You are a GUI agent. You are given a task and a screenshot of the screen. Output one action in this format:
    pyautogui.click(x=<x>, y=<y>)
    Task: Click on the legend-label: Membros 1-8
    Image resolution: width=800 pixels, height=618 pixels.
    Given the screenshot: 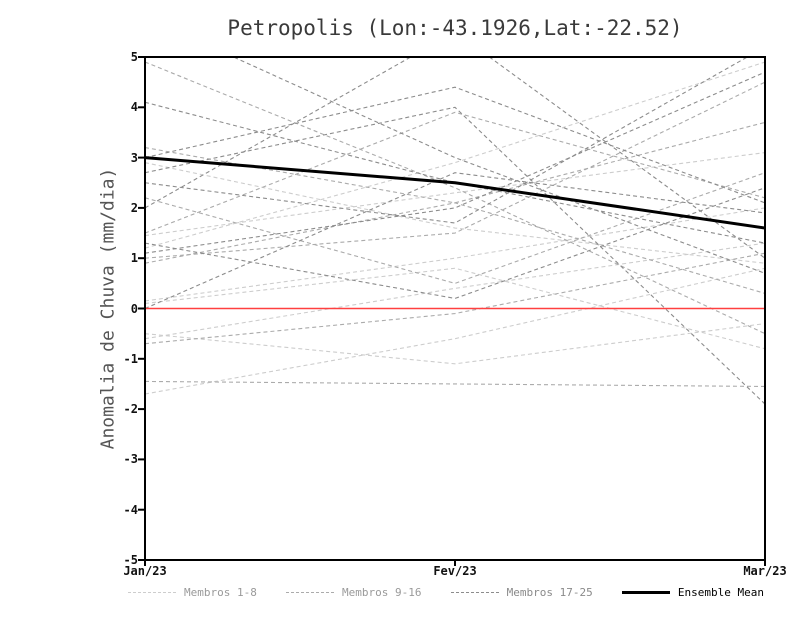 What is the action you would take?
    pyautogui.click(x=220, y=592)
    